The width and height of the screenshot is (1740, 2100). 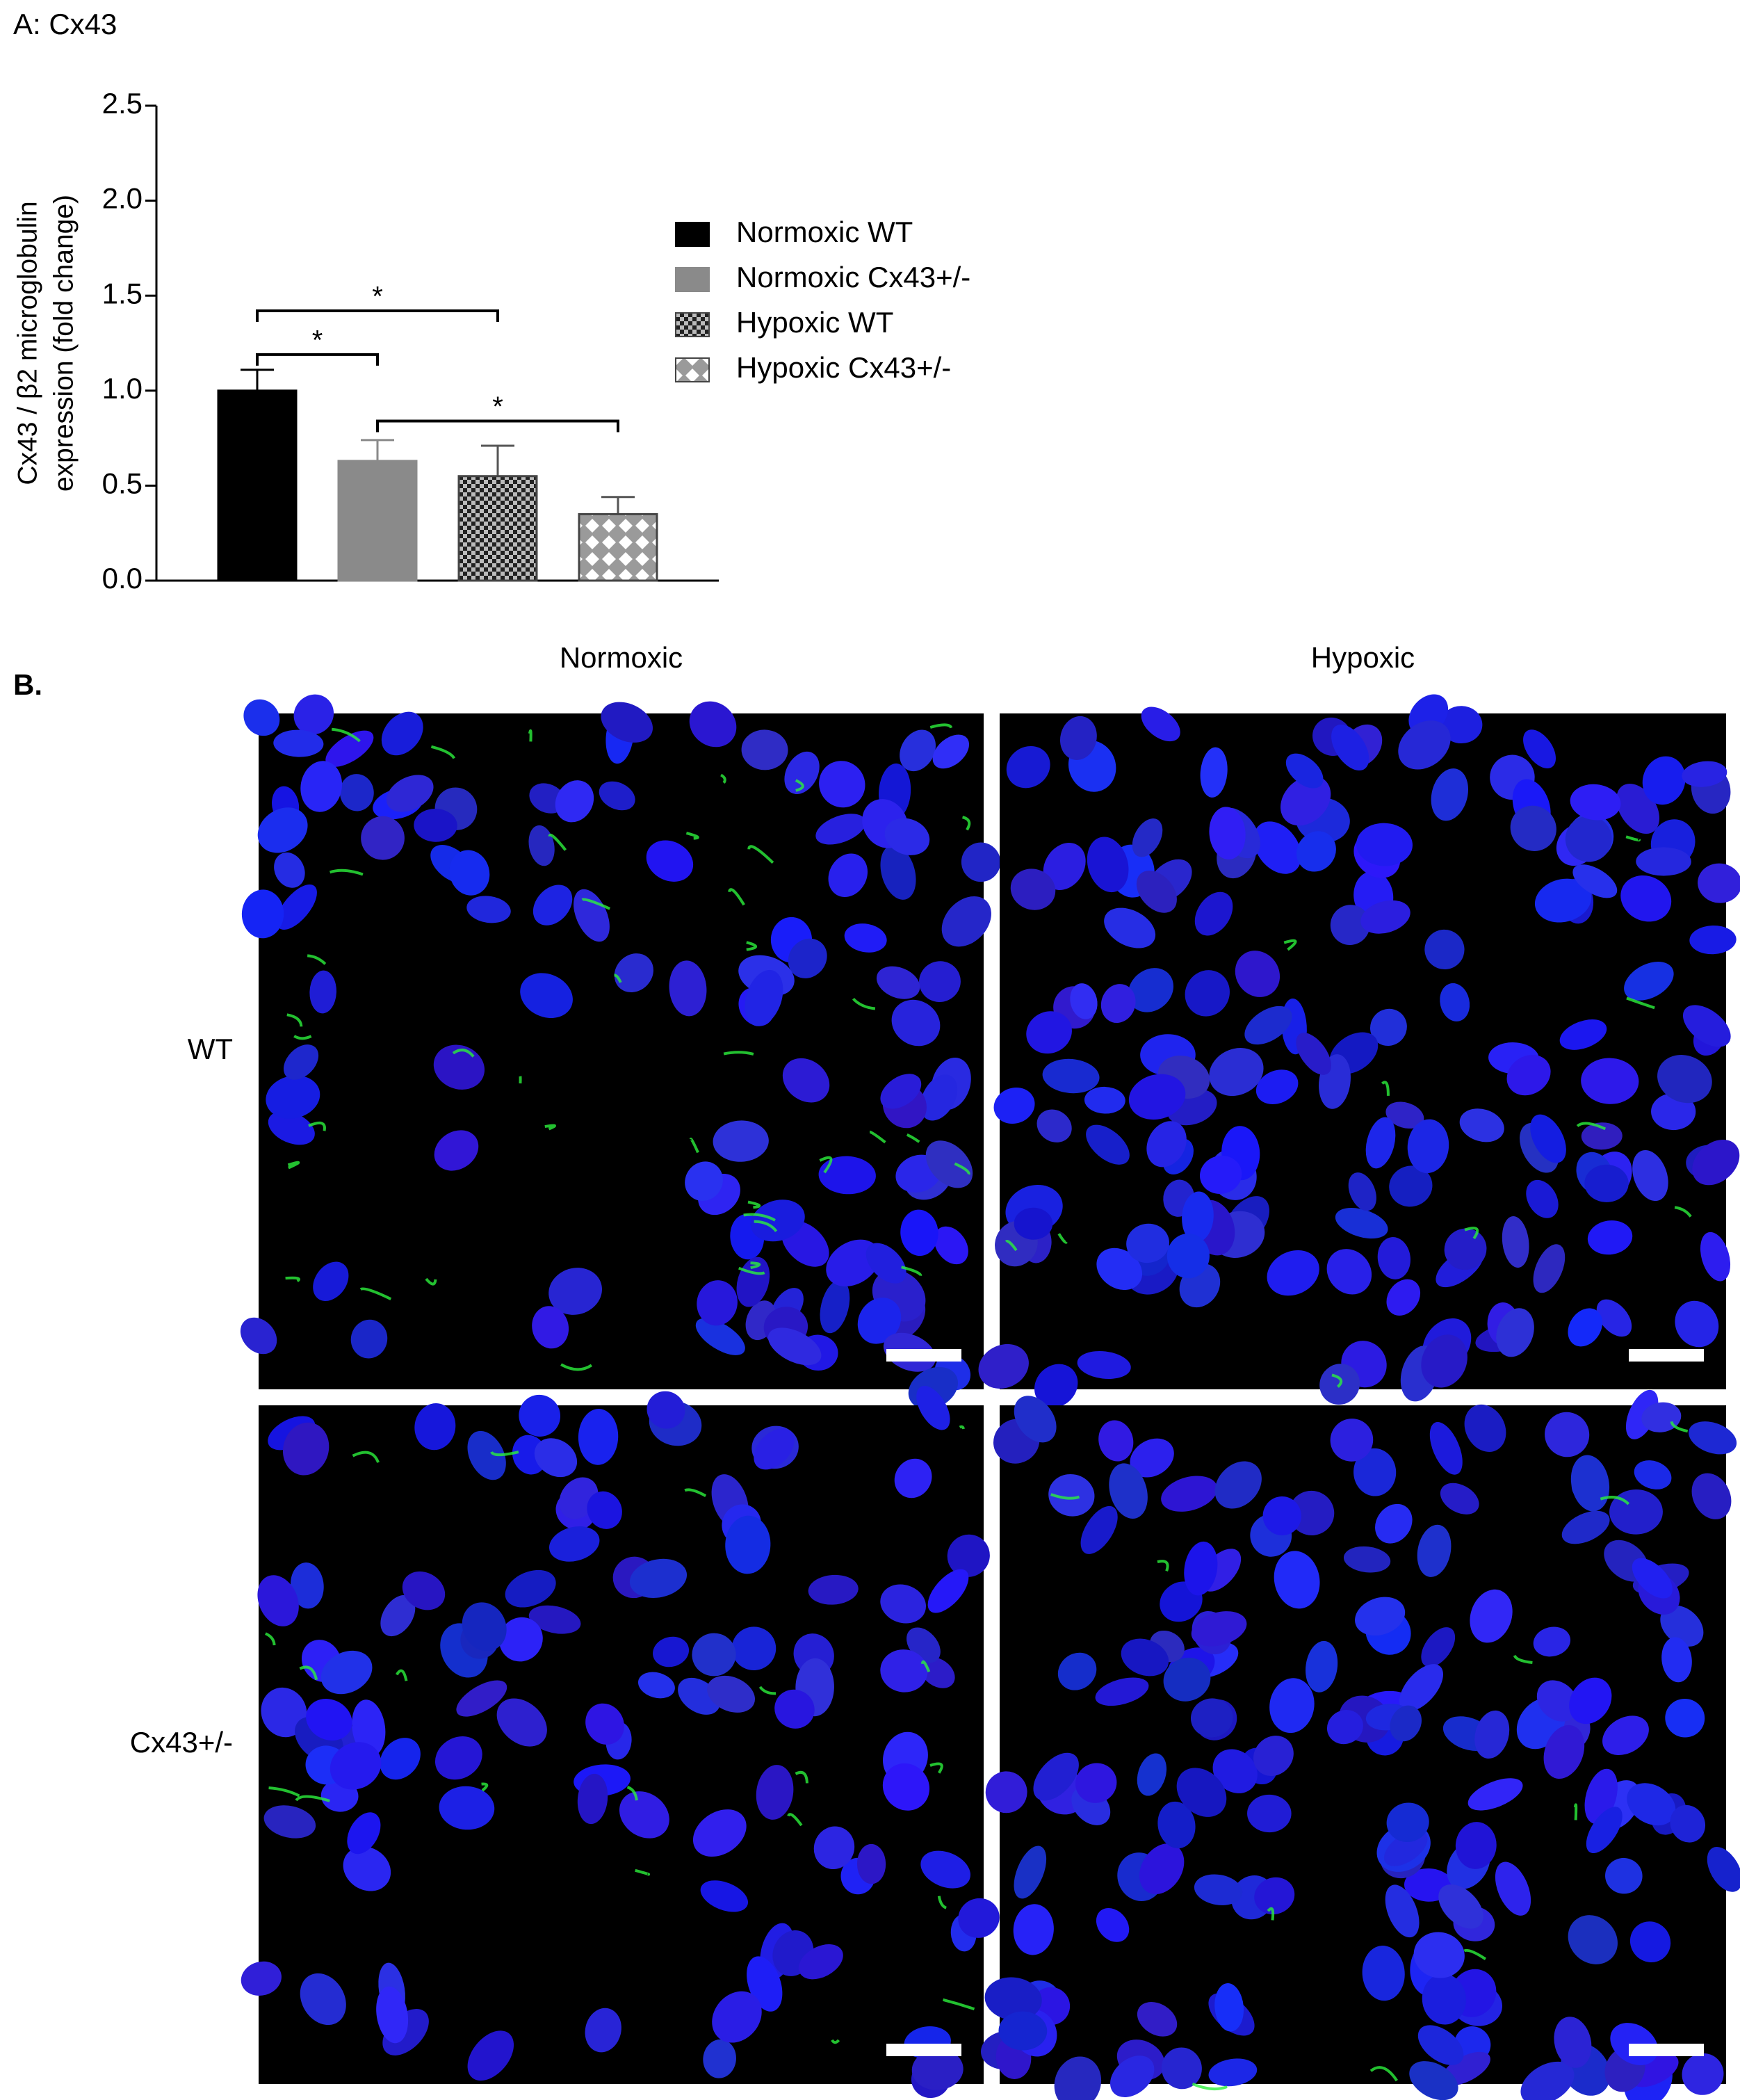 What do you see at coordinates (1359, 1051) in the screenshot?
I see `micrograph` at bounding box center [1359, 1051].